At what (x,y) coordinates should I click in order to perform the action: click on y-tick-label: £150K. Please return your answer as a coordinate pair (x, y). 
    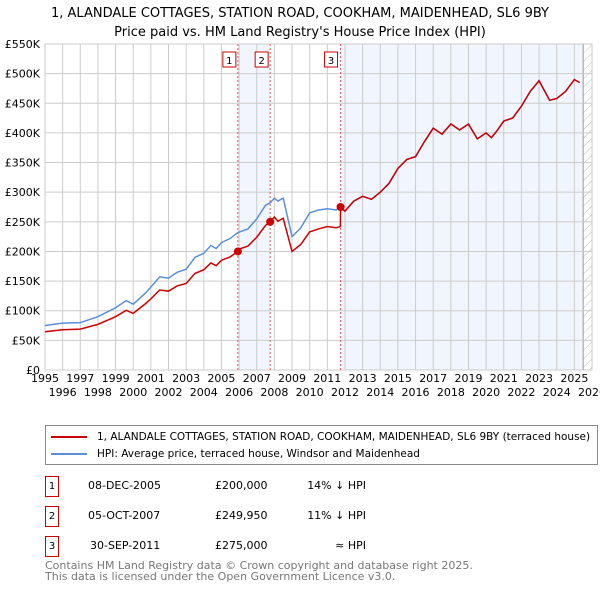
    Looking at the image, I should click on (23, 281).